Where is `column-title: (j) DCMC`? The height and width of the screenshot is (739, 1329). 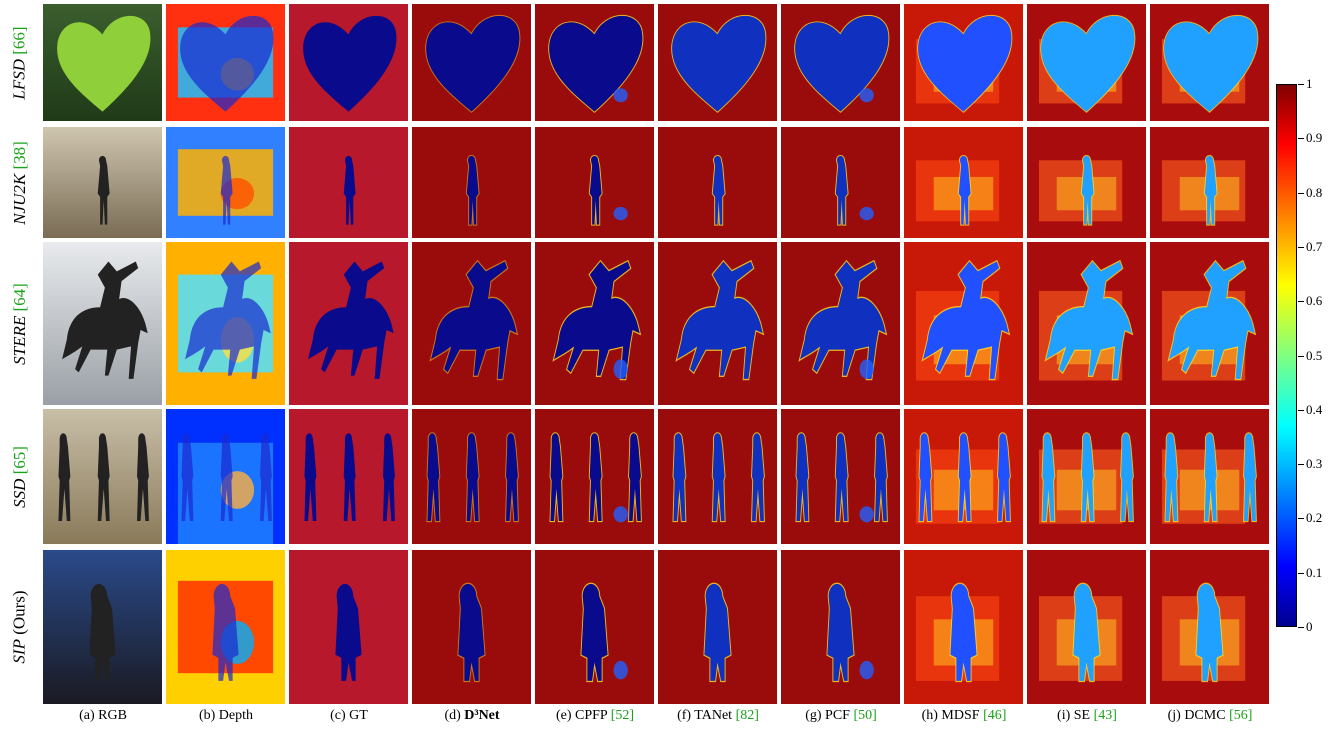 column-title: (j) DCMC is located at coordinates (1198, 715).